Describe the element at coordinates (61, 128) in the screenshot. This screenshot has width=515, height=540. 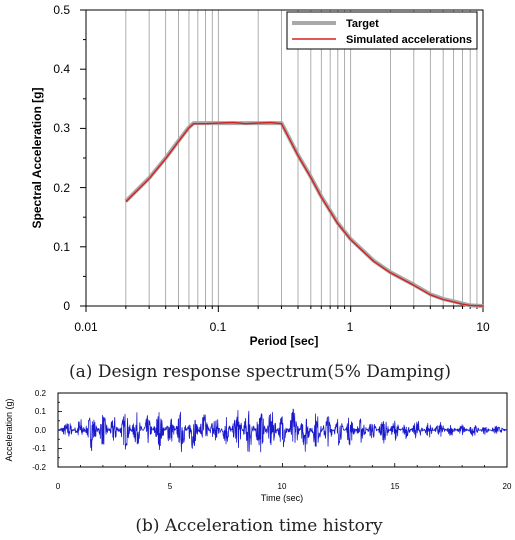
I see `spectrum-y-tick-label: 0.3` at that location.